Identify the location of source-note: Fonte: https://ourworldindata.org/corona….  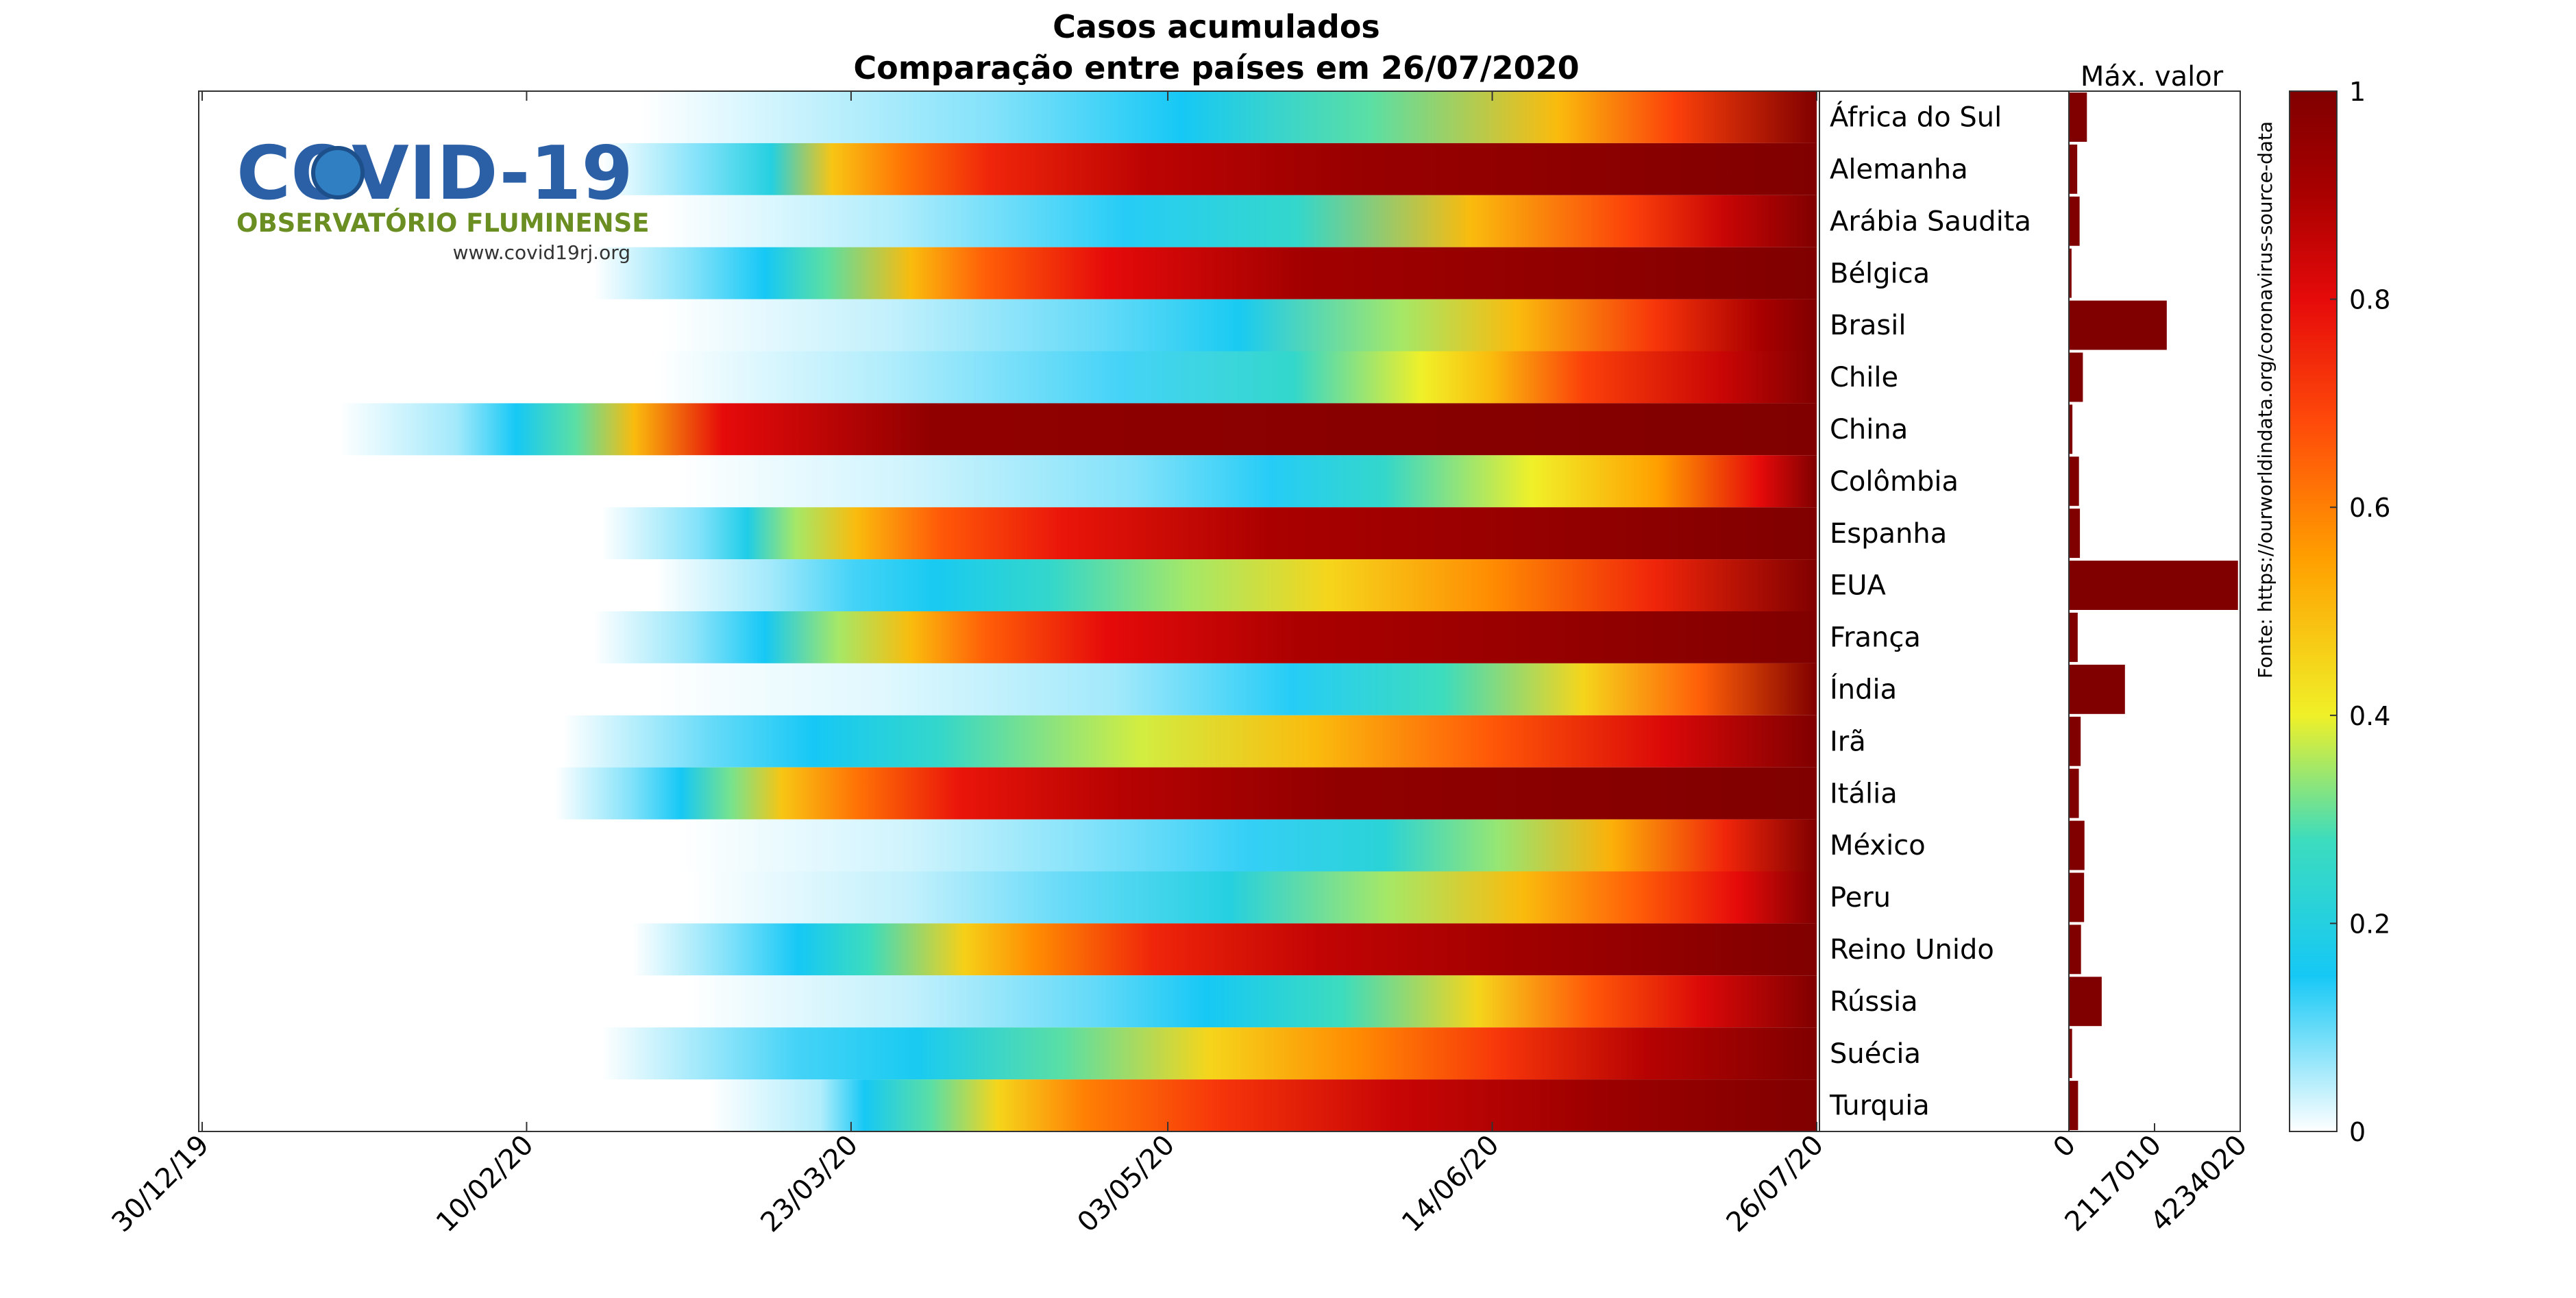
(2265, 399).